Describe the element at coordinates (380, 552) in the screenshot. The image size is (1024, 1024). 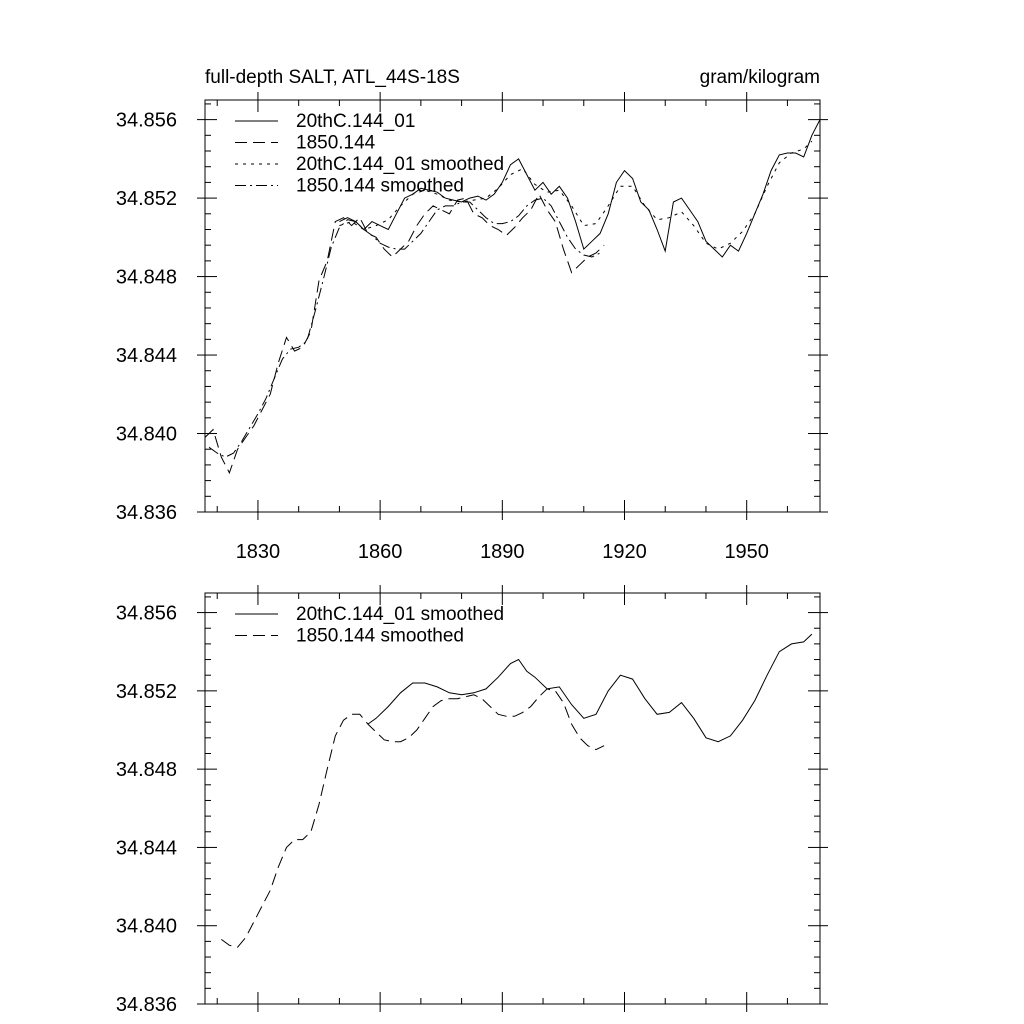
I see `x-tick-label: 1860` at that location.